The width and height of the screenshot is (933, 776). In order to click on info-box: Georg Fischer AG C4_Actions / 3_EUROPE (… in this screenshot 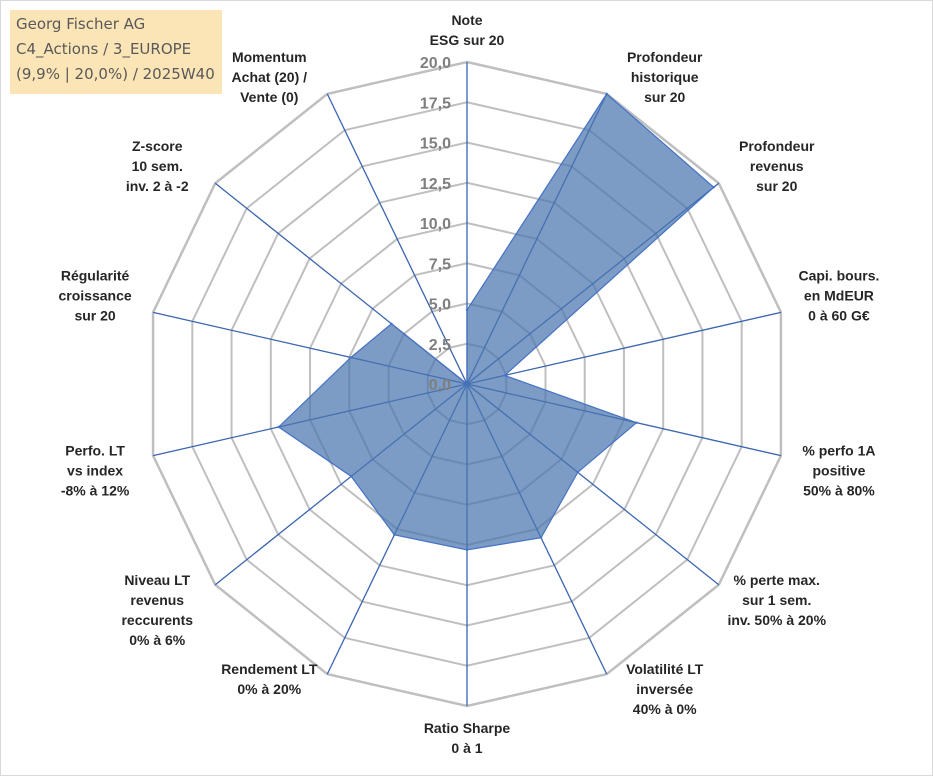, I will do `click(116, 52)`.